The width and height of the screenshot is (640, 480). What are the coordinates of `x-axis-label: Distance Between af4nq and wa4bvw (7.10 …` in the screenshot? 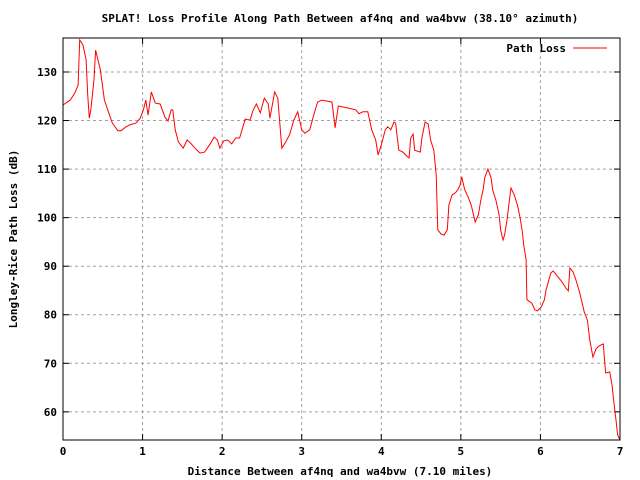 It's located at (340, 471).